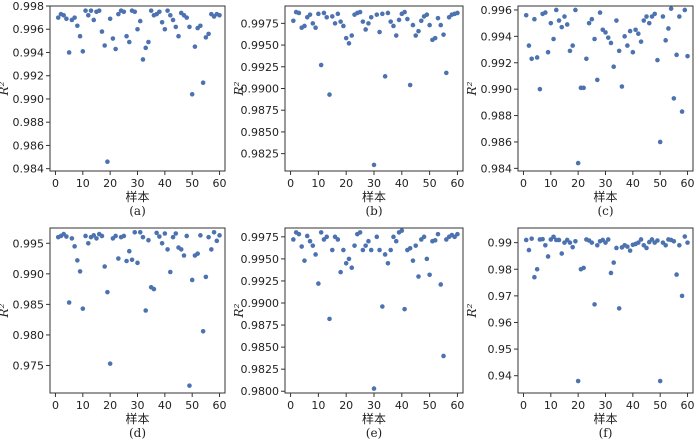 The width and height of the screenshot is (700, 439). What do you see at coordinates (192, 183) in the screenshot?
I see `x-tick-label: 50` at bounding box center [192, 183].